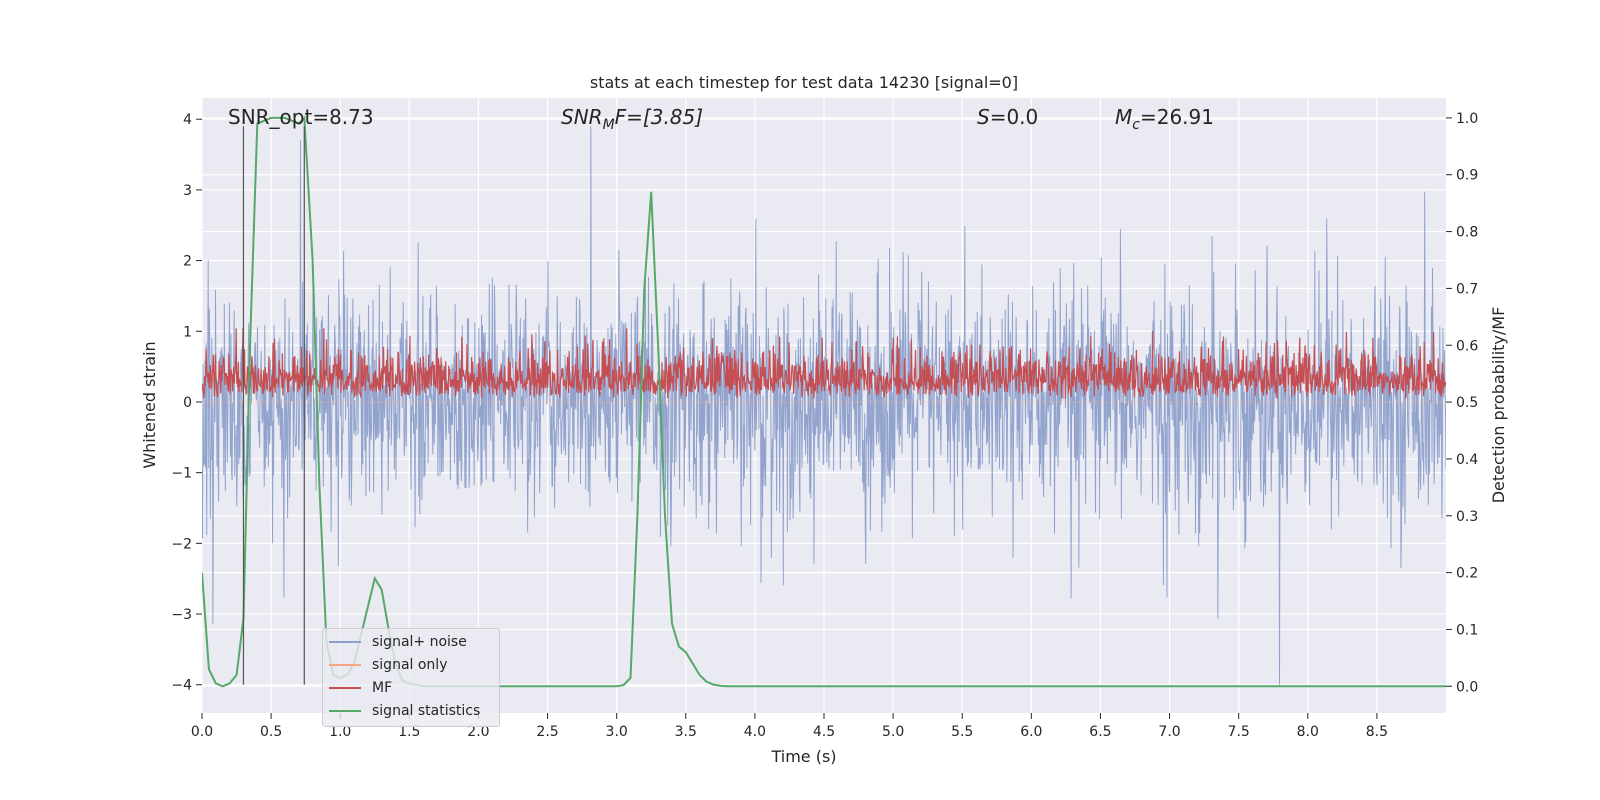  What do you see at coordinates (187, 403) in the screenshot?
I see `y-tick-label: 0` at bounding box center [187, 403].